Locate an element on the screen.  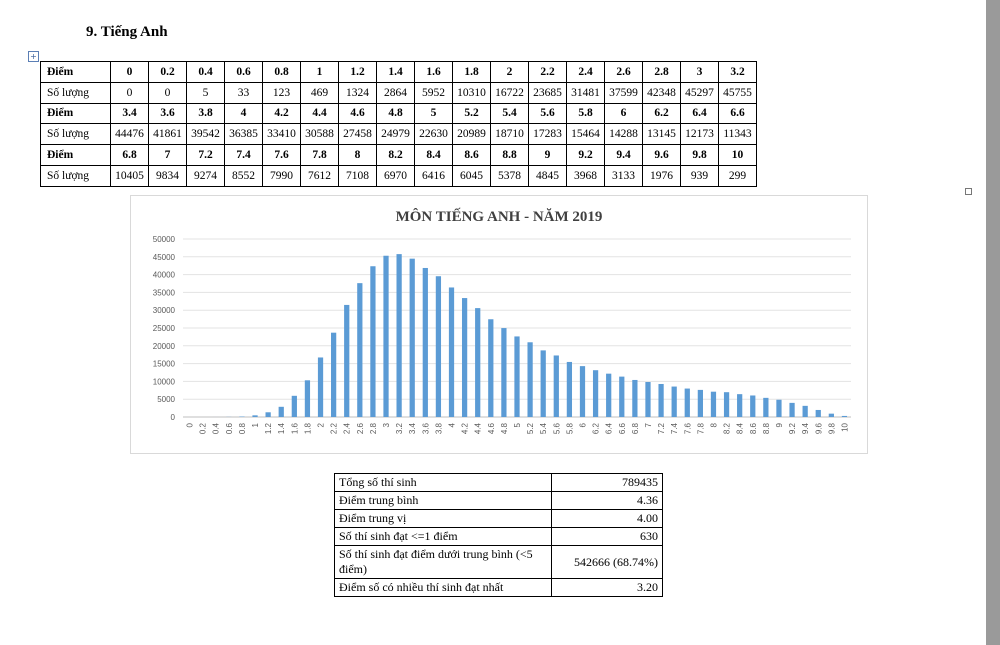
score-cell: 1.4 is located at coordinates (395, 72).